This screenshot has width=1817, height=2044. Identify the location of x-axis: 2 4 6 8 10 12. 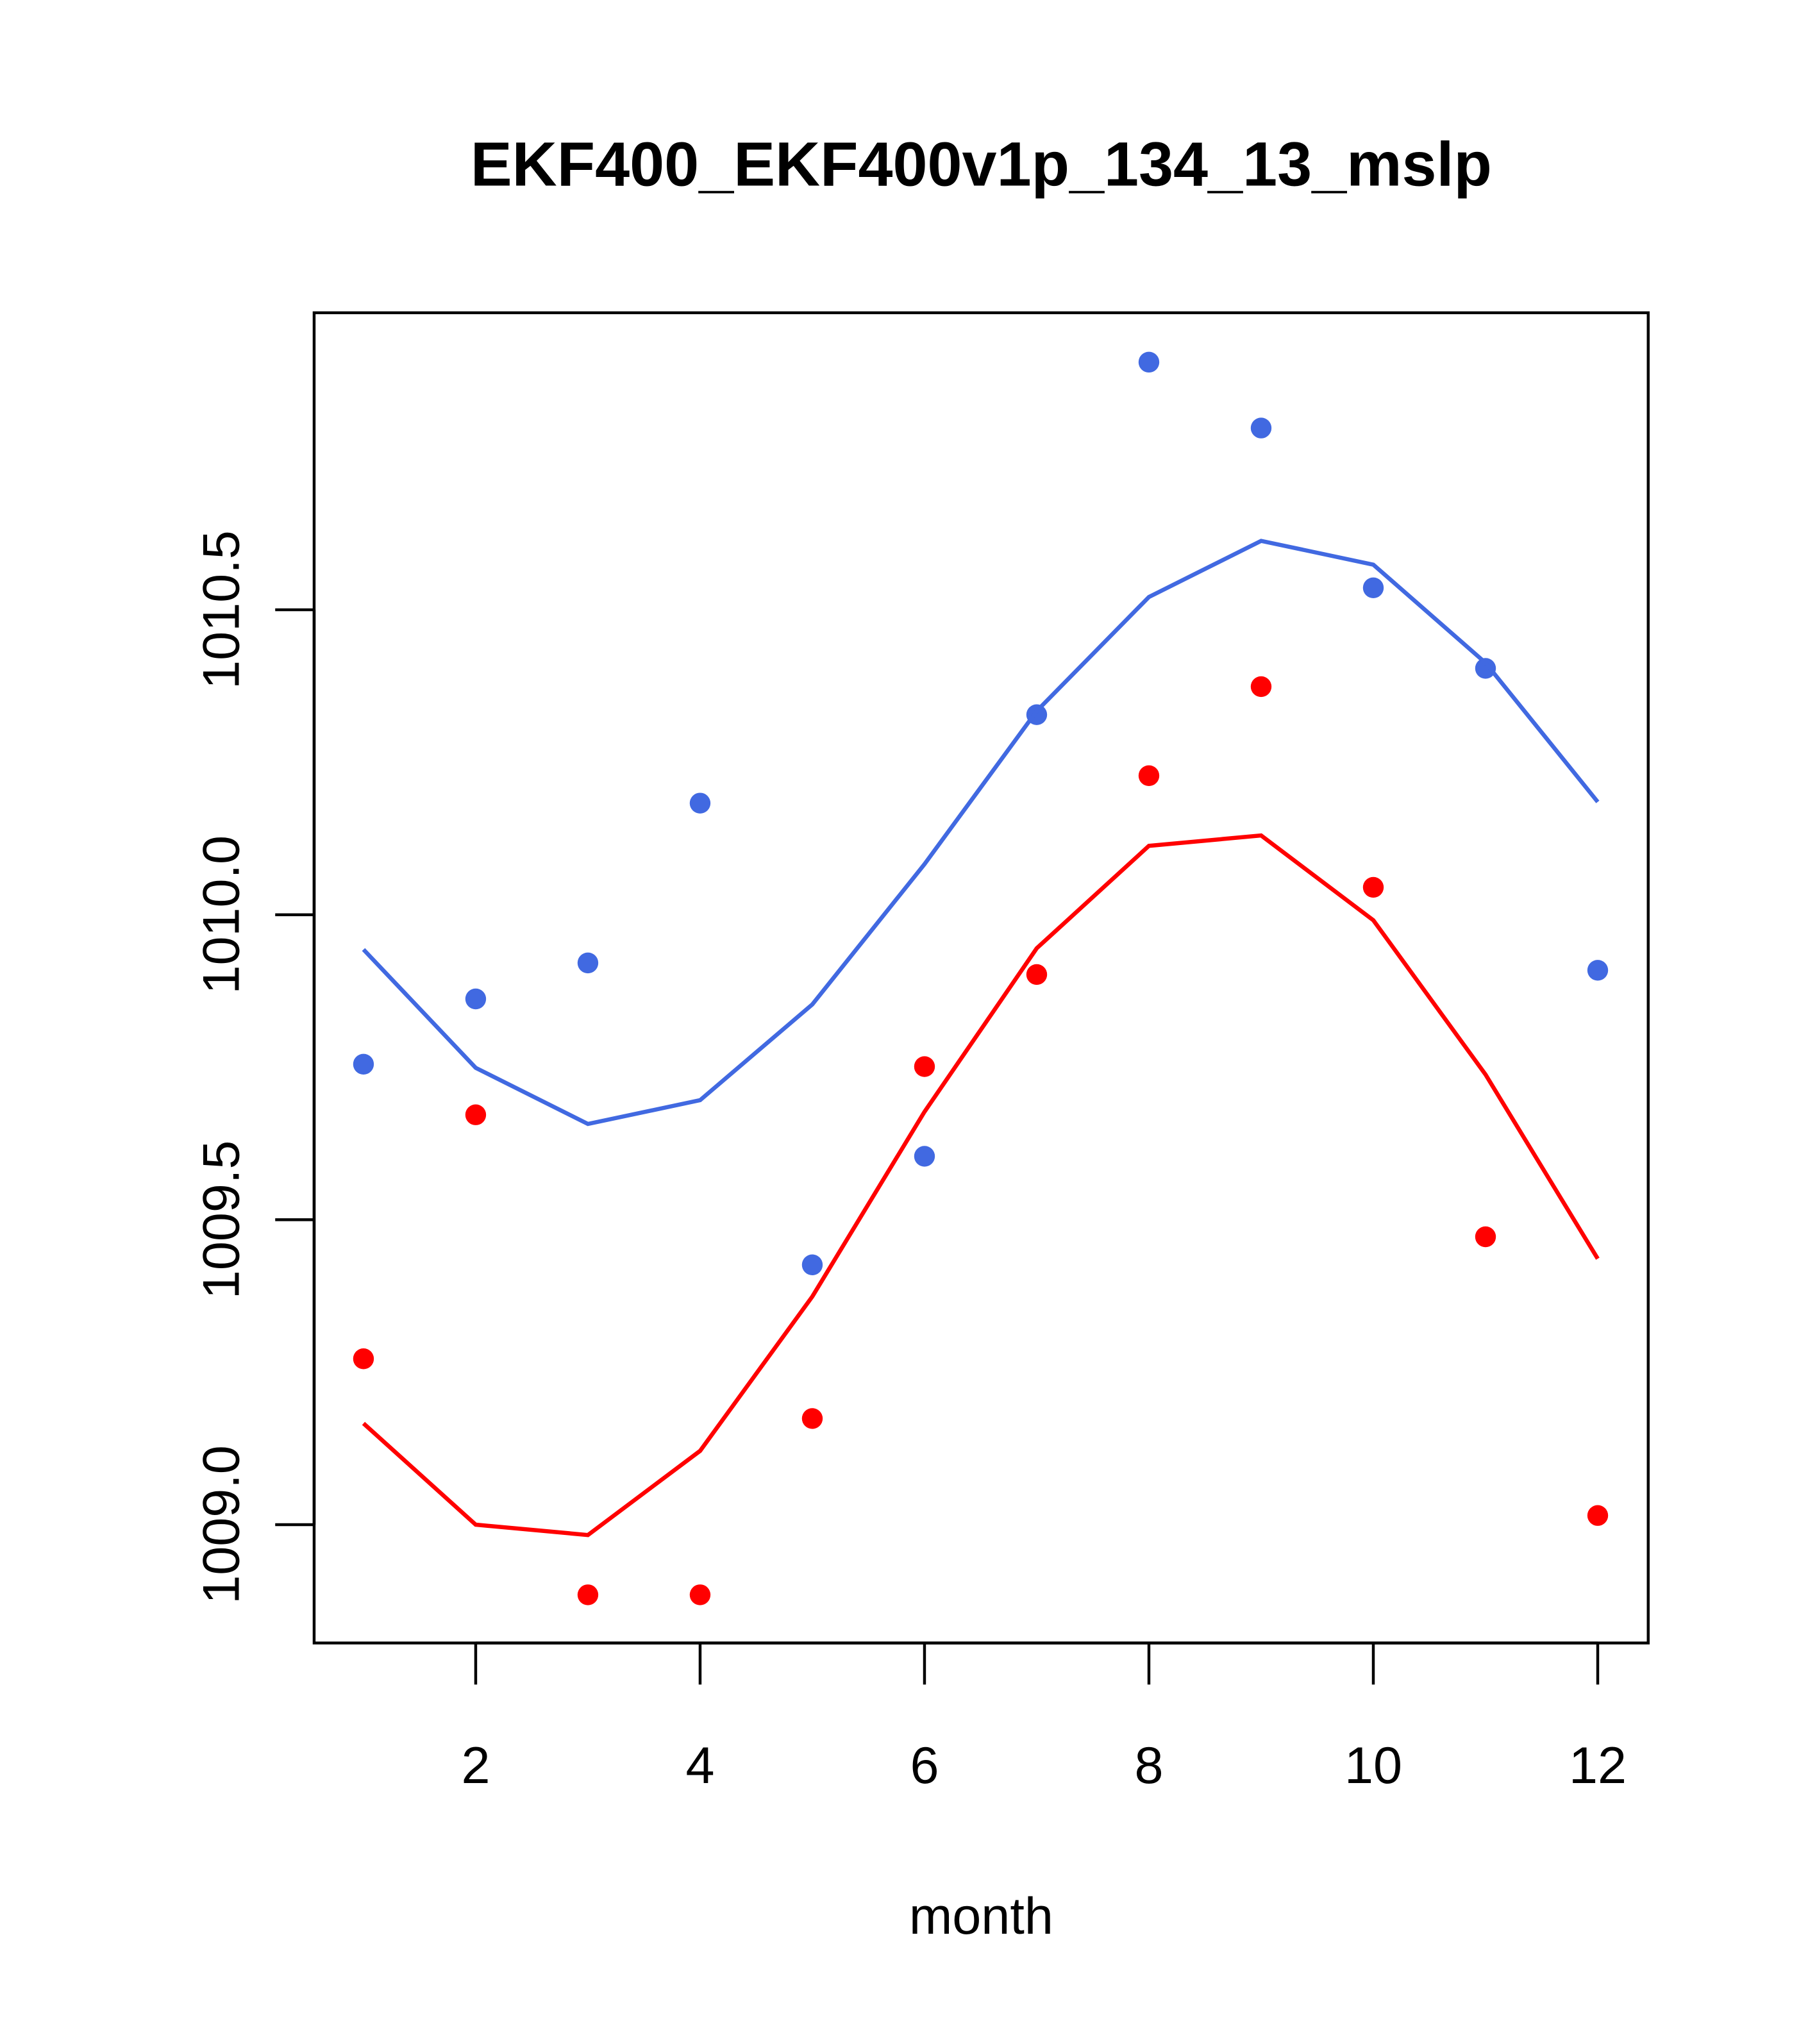
(1044, 1718).